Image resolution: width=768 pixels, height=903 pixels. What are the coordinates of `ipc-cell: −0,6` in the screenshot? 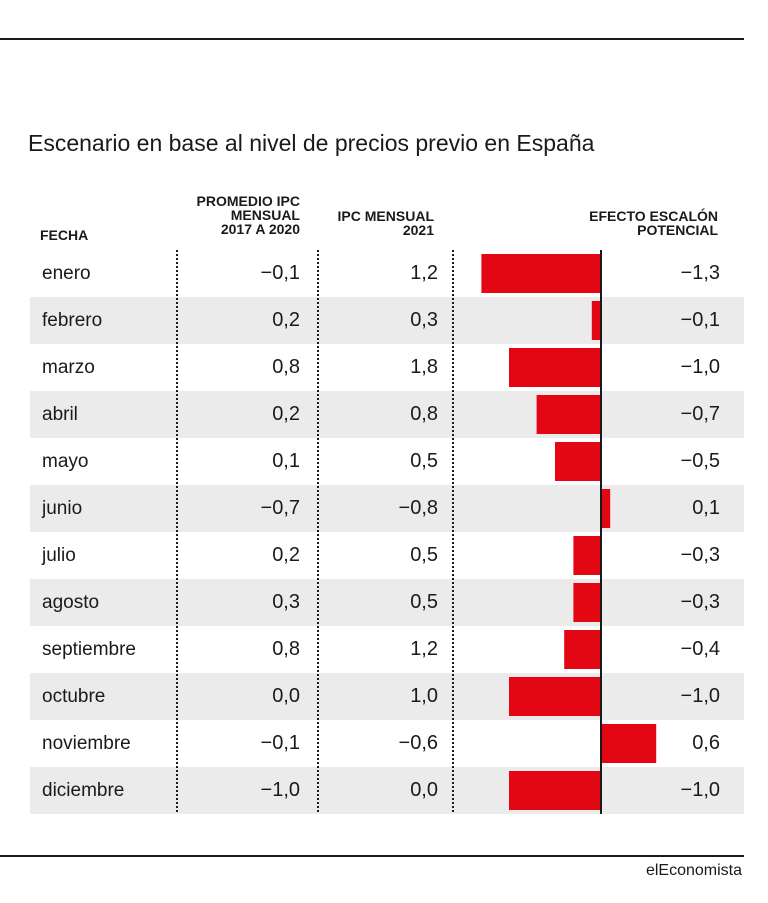 It's located at (418, 743).